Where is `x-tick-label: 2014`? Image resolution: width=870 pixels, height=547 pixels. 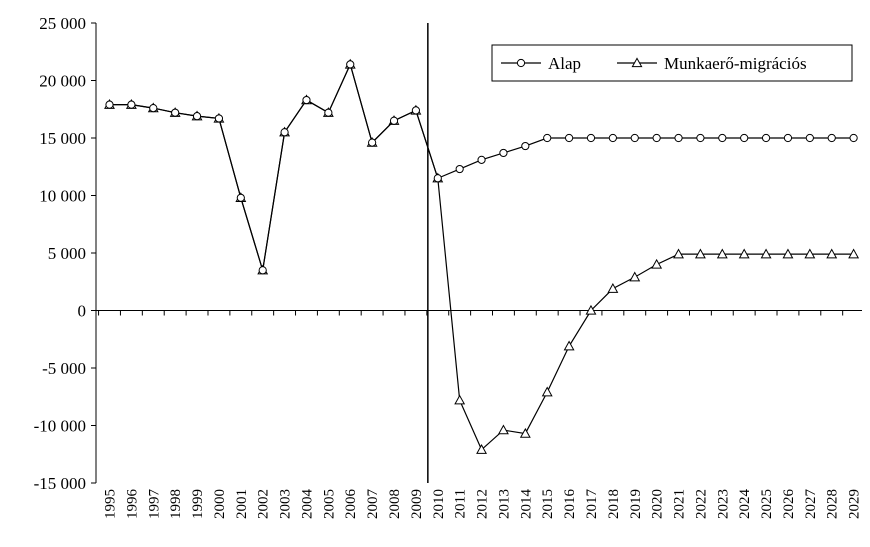 x-tick-label: 2014 is located at coordinates (526, 504).